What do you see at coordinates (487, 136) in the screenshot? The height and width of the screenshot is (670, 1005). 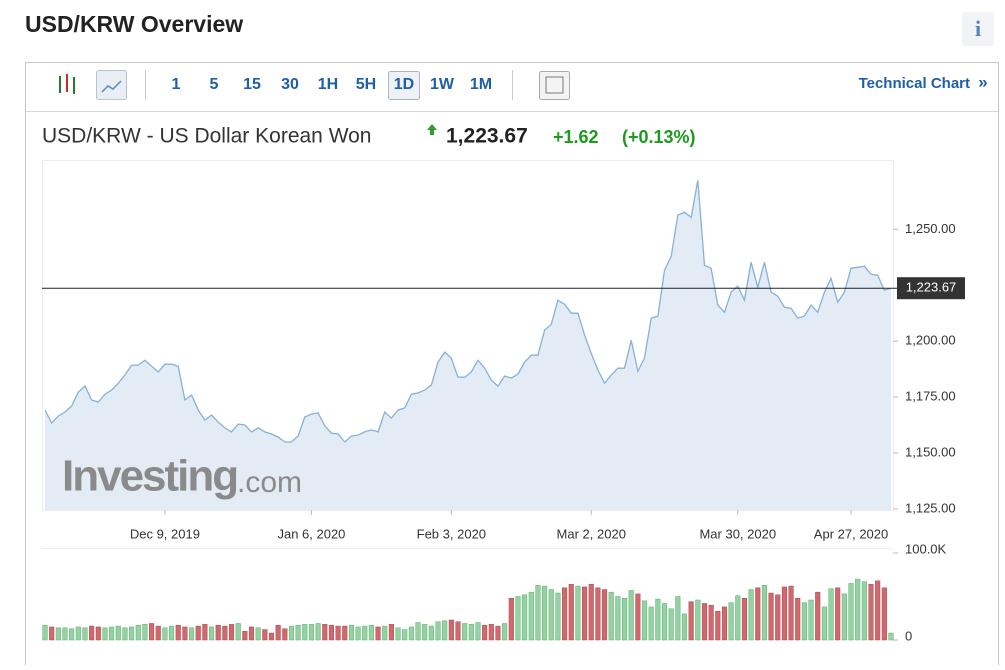 I see `price: 1,223.67` at bounding box center [487, 136].